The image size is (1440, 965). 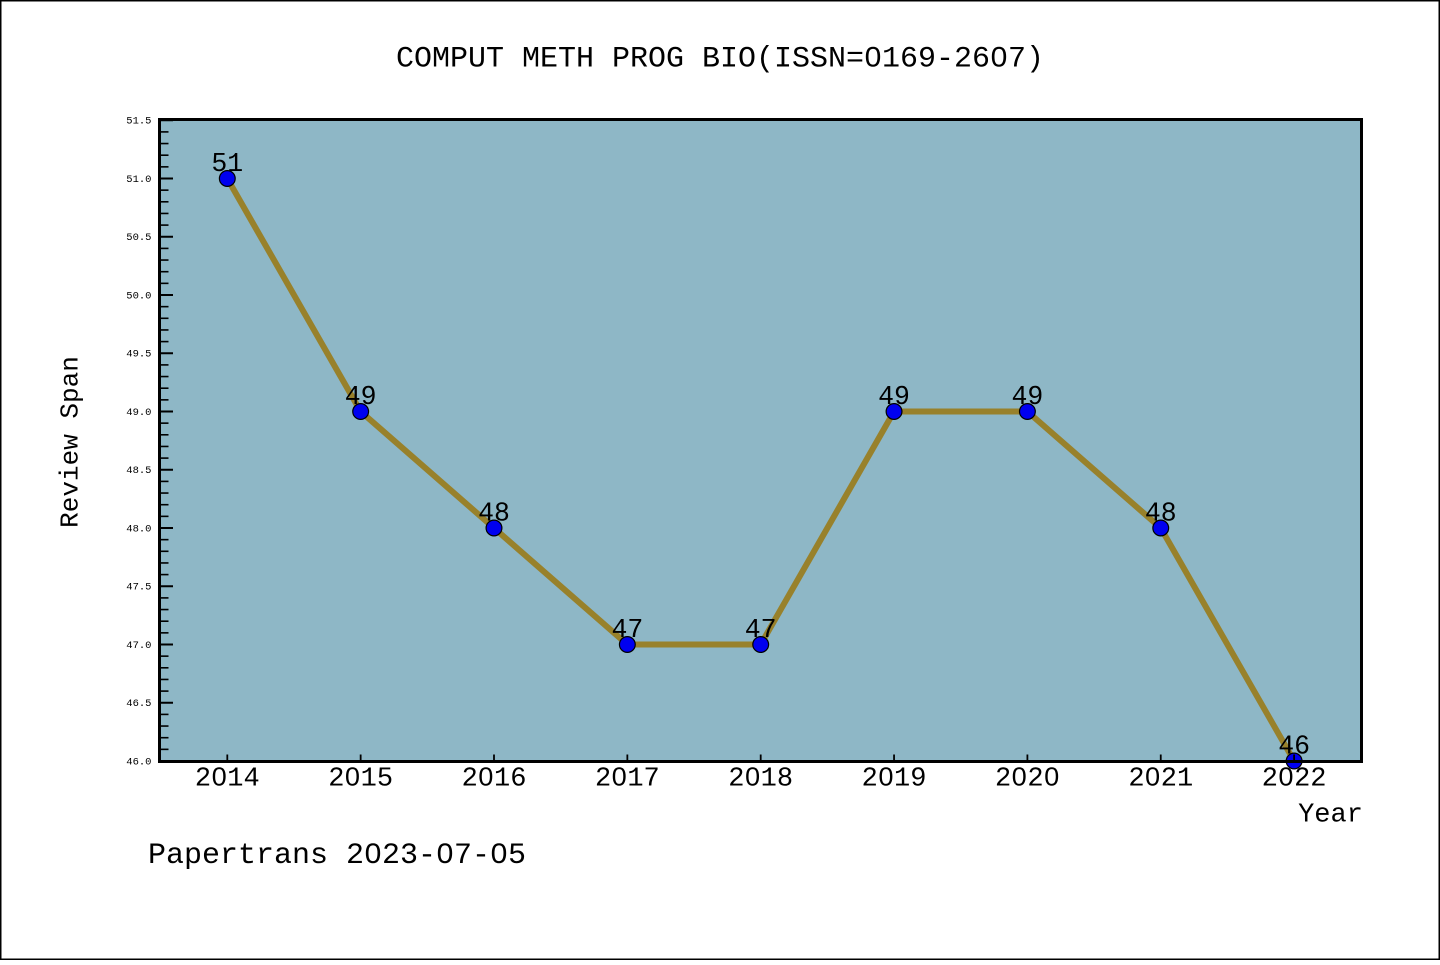 What do you see at coordinates (138, 646) in the screenshot?
I see `svg-text: 47.0` at bounding box center [138, 646].